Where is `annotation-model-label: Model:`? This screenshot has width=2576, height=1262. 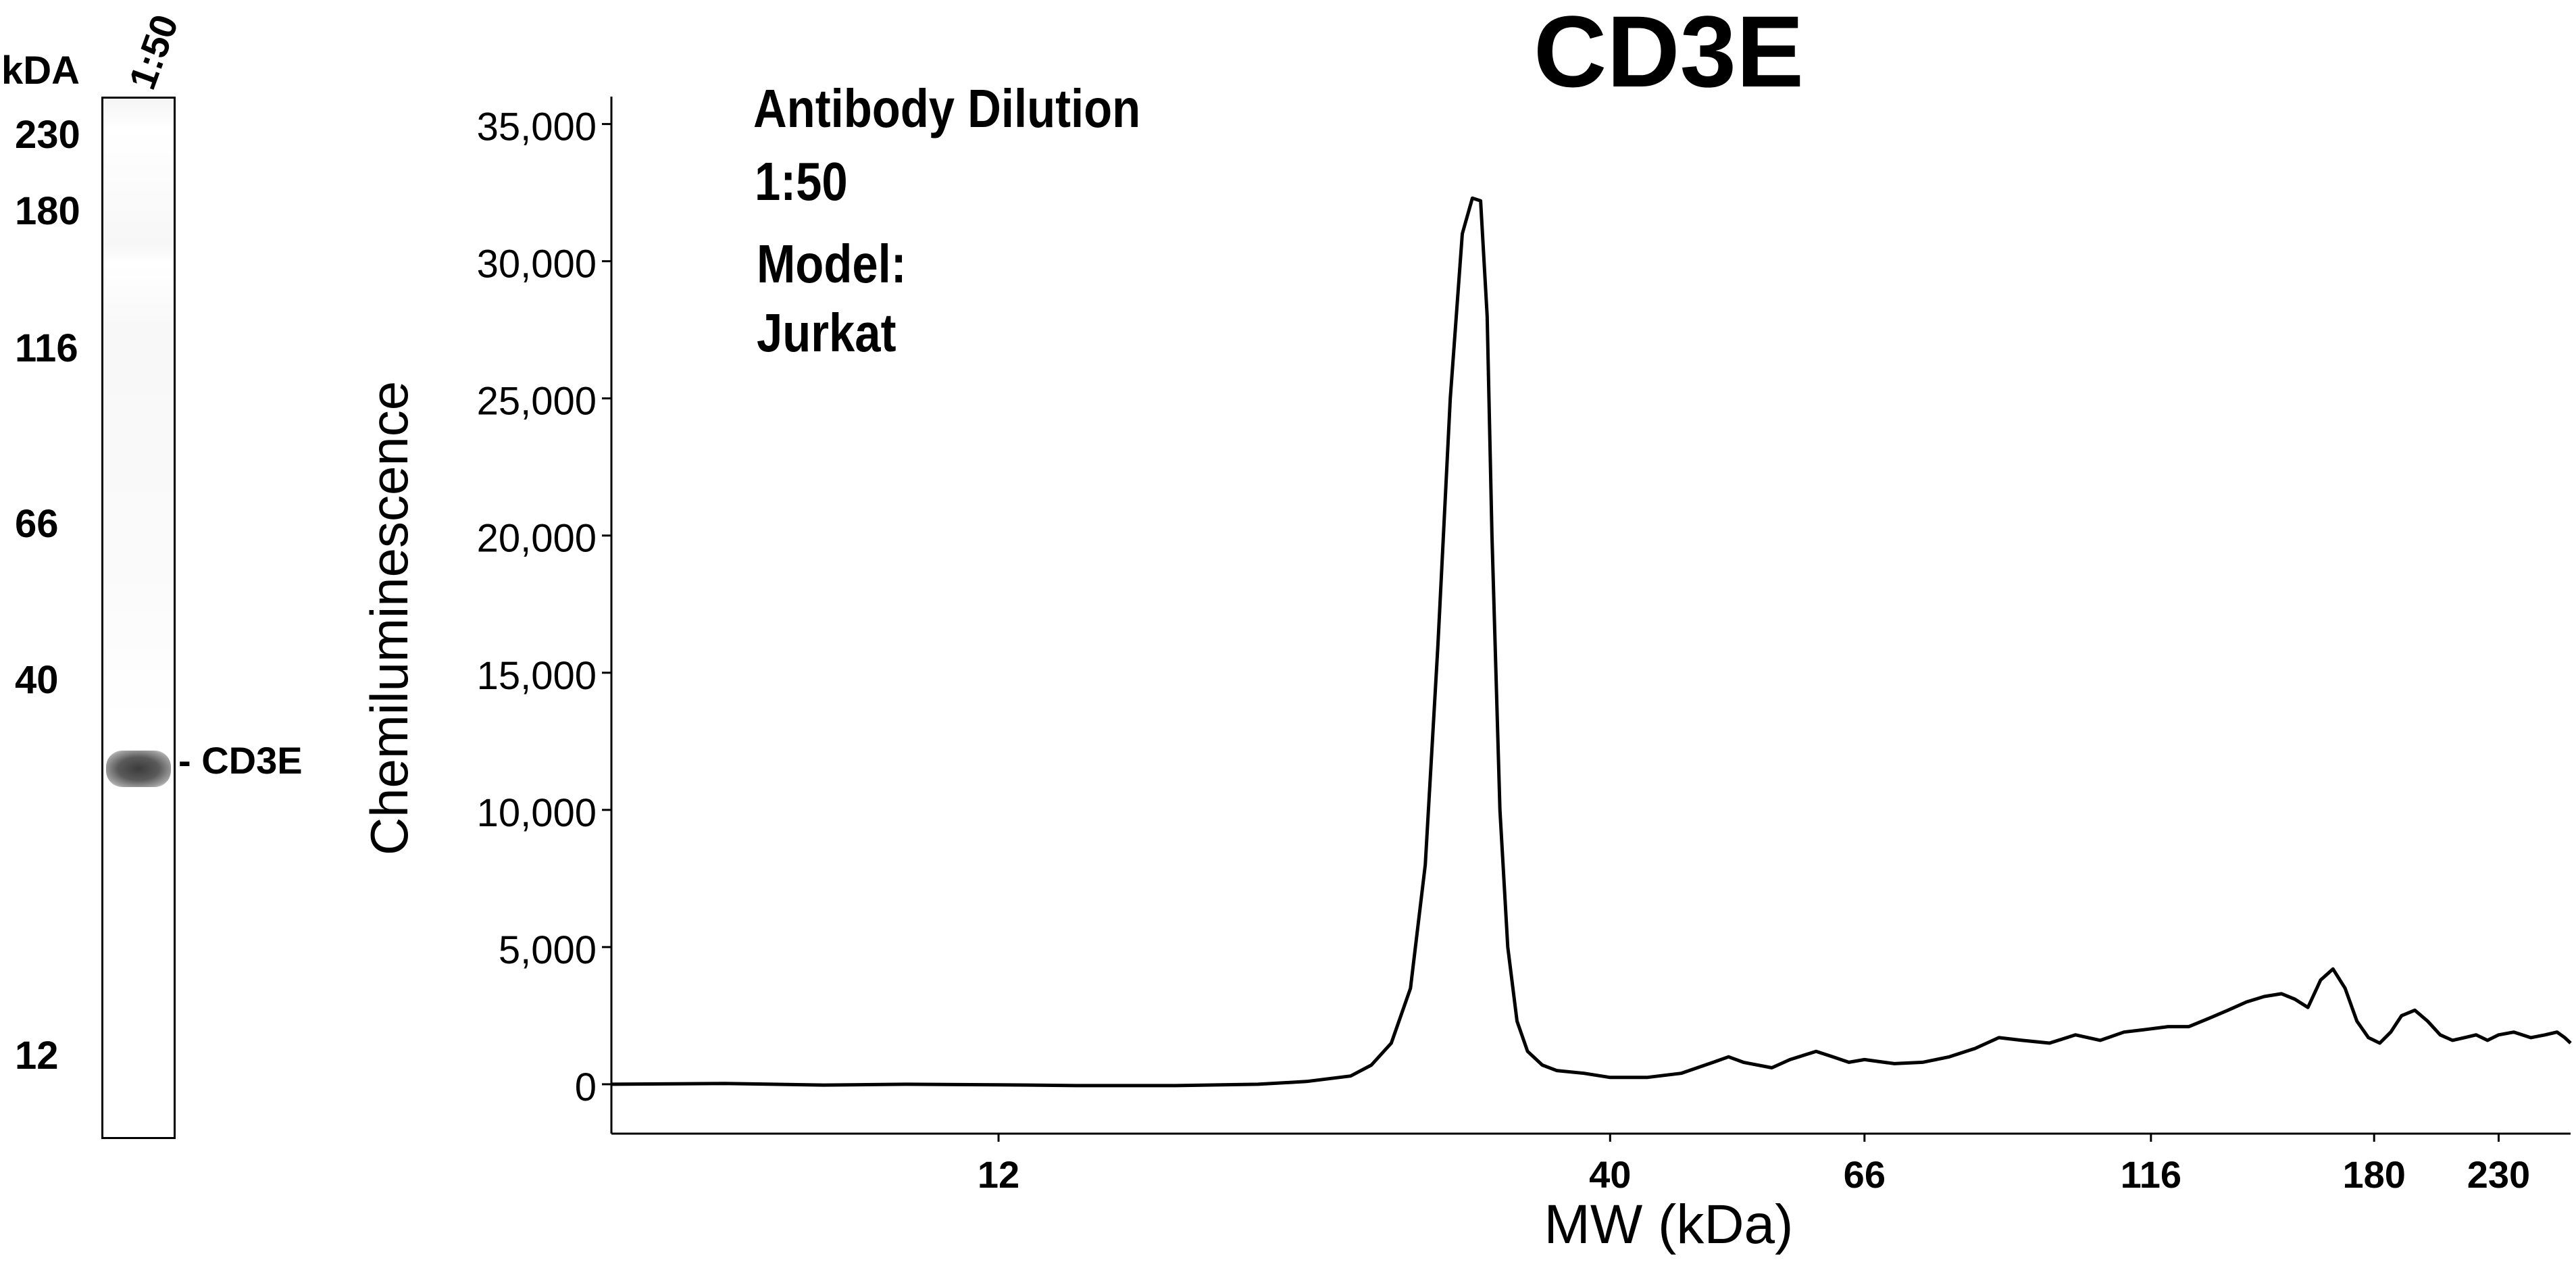
annotation-model-label: Model: is located at coordinates (832, 263).